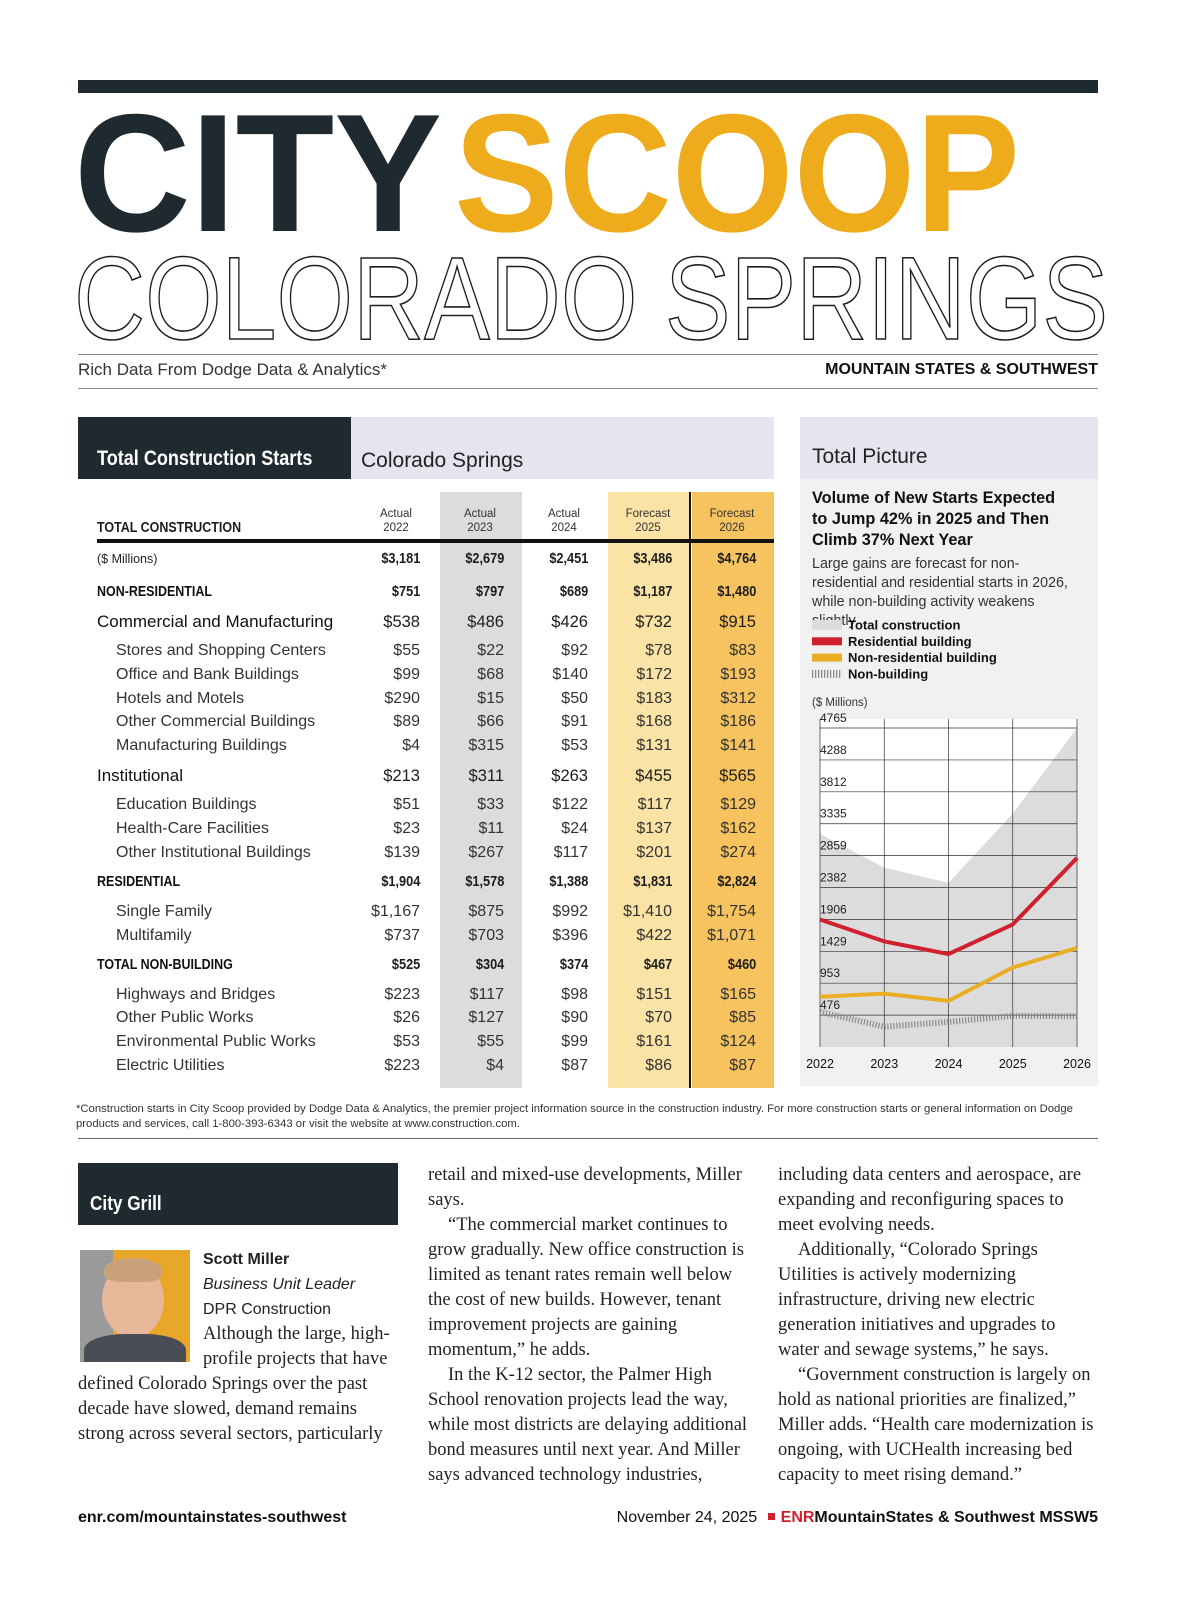 The width and height of the screenshot is (1200, 1600). Describe the element at coordinates (924, 1517) in the screenshot. I see `footer-publication: MountainStates & Southwest` at that location.